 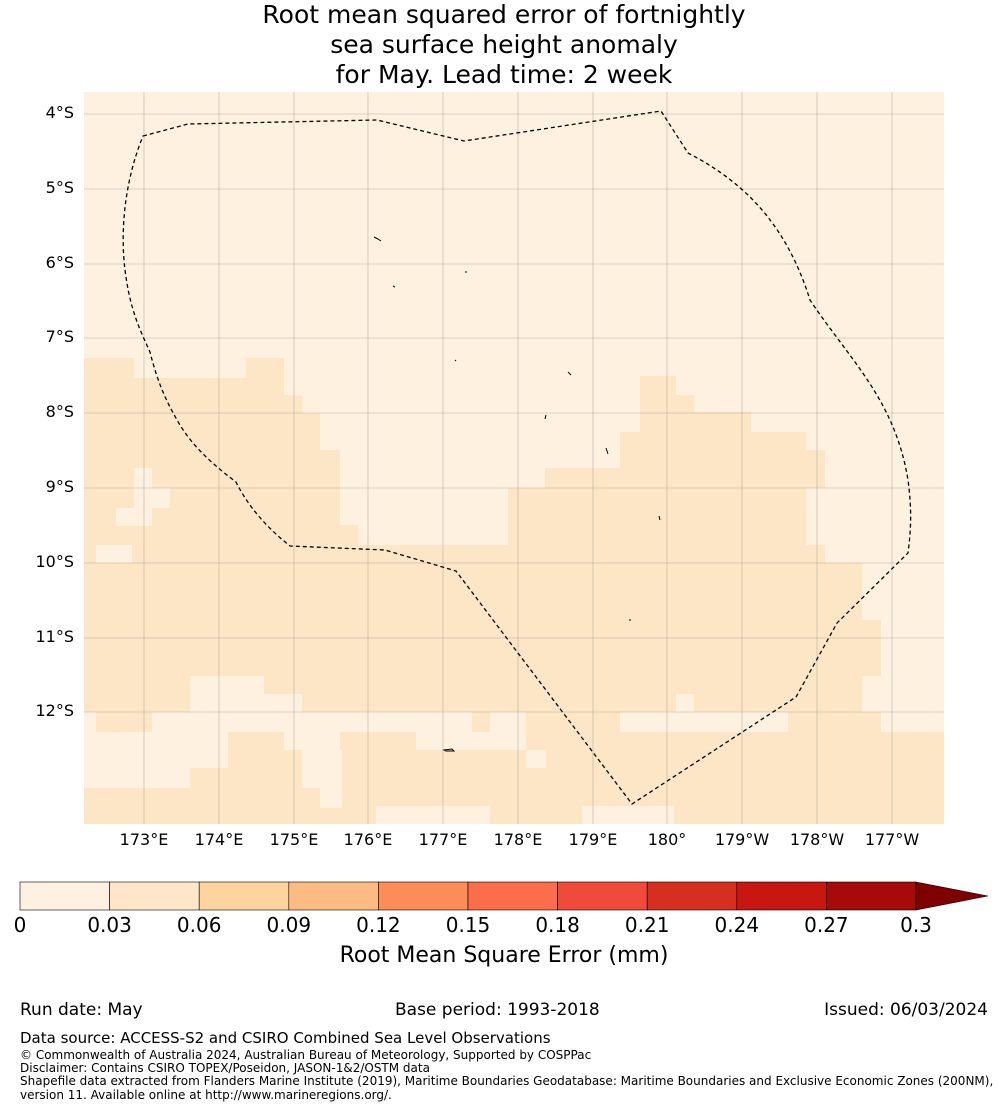 I want to click on colorbar-extend-arrow, so click(x=952, y=896).